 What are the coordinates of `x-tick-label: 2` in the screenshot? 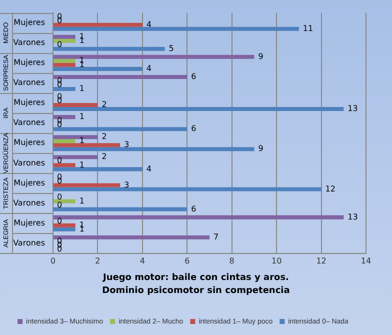 It's located at (97, 261).